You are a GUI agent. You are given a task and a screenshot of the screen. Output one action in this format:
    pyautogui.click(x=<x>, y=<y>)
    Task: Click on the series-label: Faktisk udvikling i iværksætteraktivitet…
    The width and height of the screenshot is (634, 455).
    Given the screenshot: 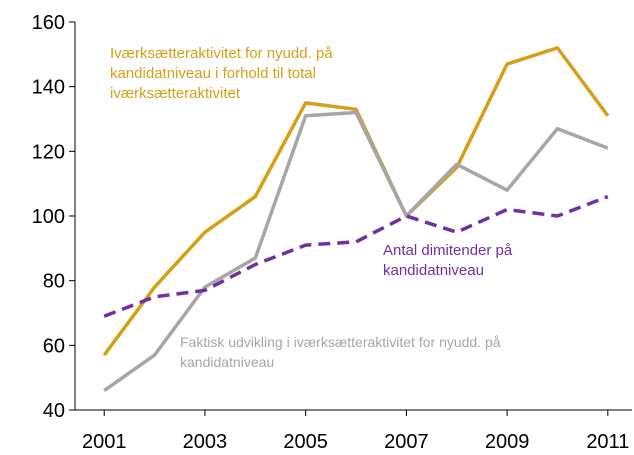 What is the action you would take?
    pyautogui.click(x=340, y=352)
    